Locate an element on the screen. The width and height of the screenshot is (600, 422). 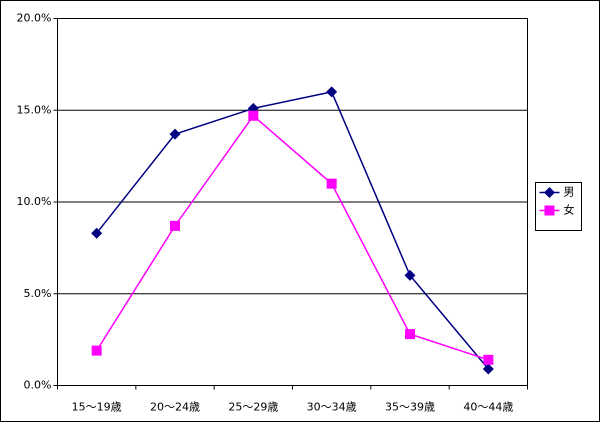
y-tick-label: 10.0% is located at coordinates (34, 201).